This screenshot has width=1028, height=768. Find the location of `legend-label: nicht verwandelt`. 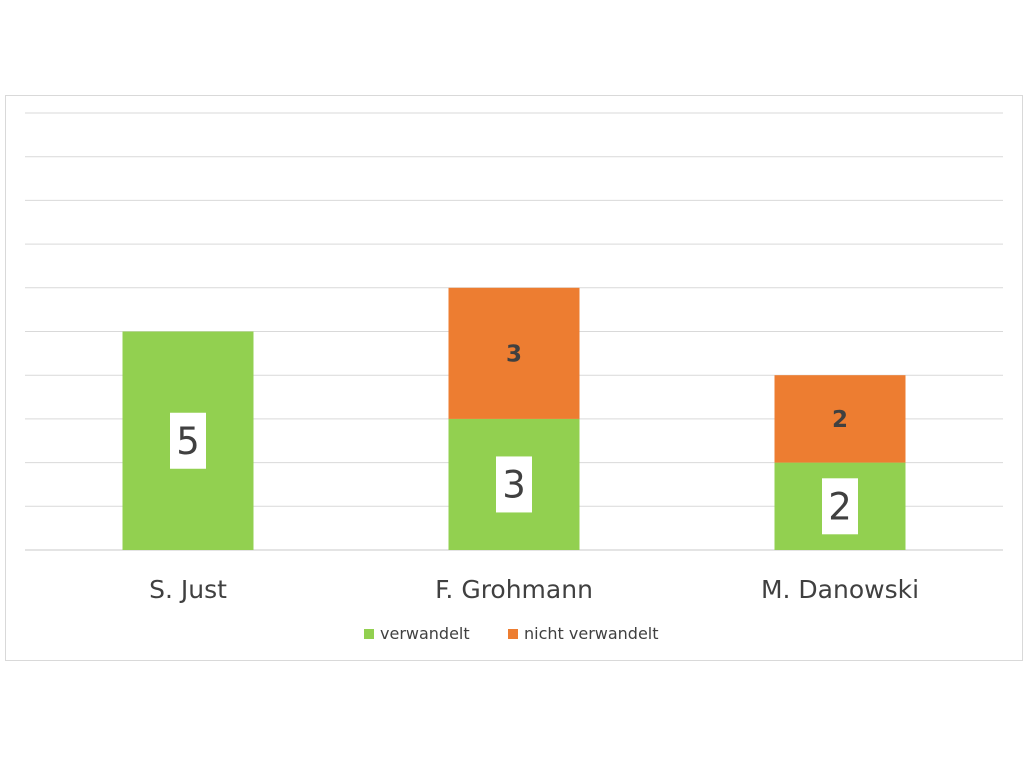

legend-label: nicht verwandelt is located at coordinates (591, 633).